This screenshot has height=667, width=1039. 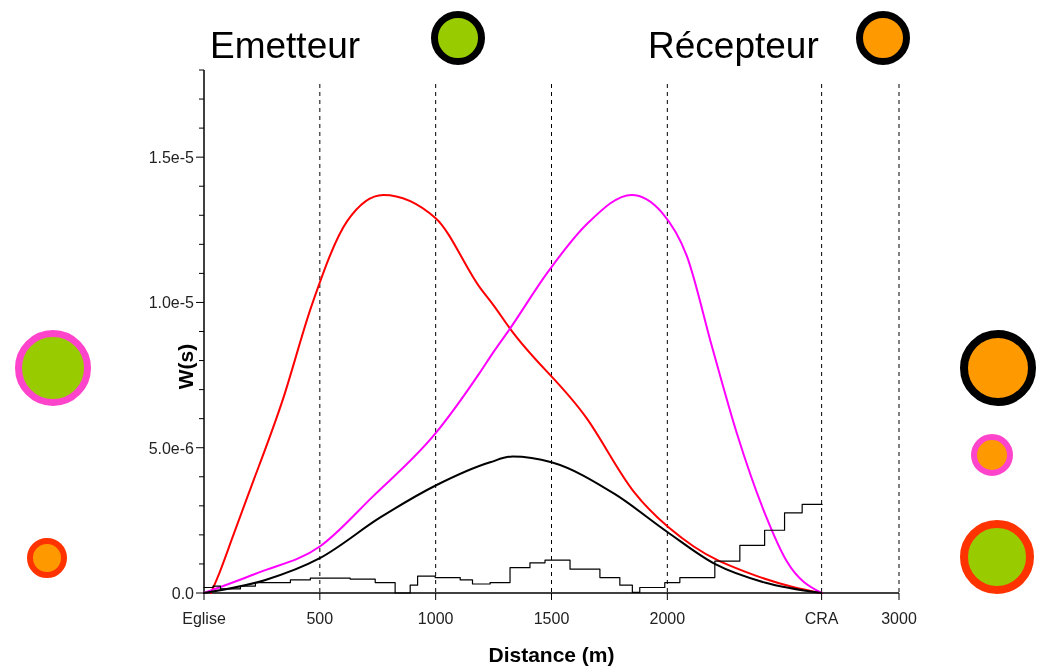 I want to click on x-tick-label: CRA, so click(x=821, y=618).